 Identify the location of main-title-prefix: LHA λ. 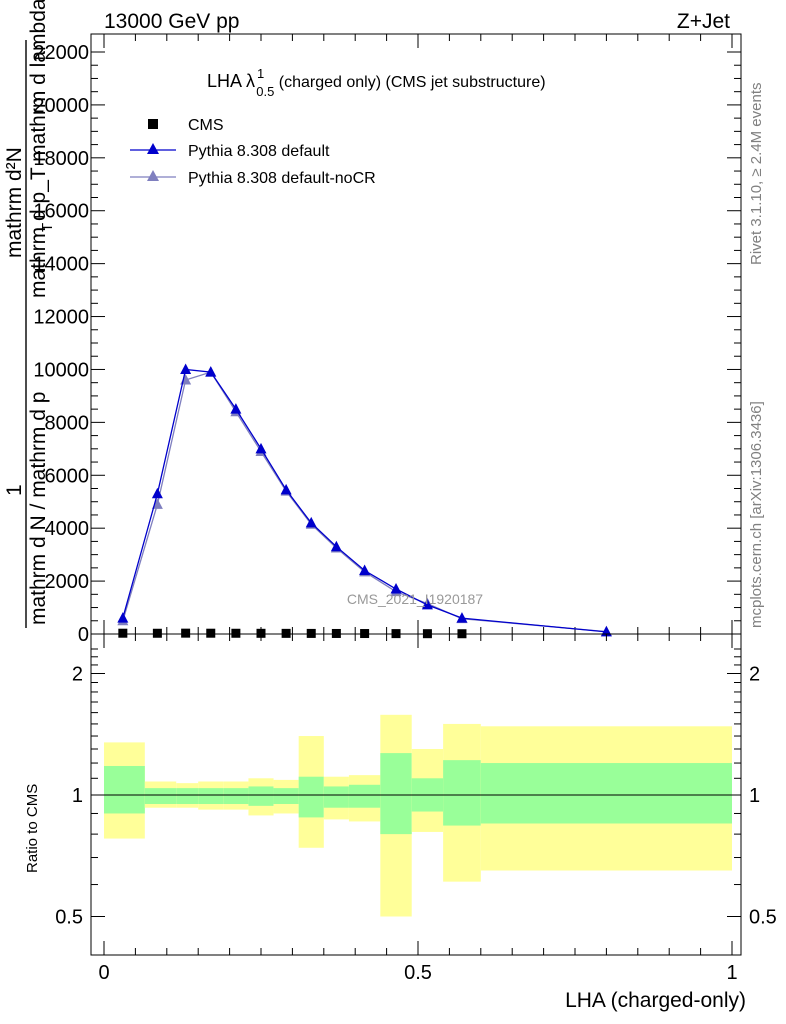
(231, 81).